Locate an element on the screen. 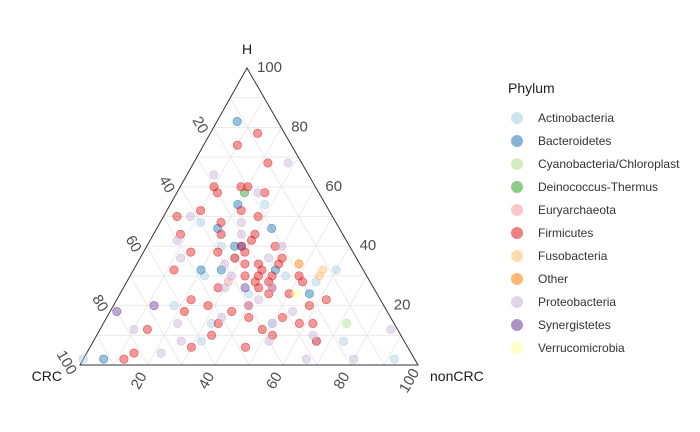  tick-label-noncrc: 100 is located at coordinates (409, 381).